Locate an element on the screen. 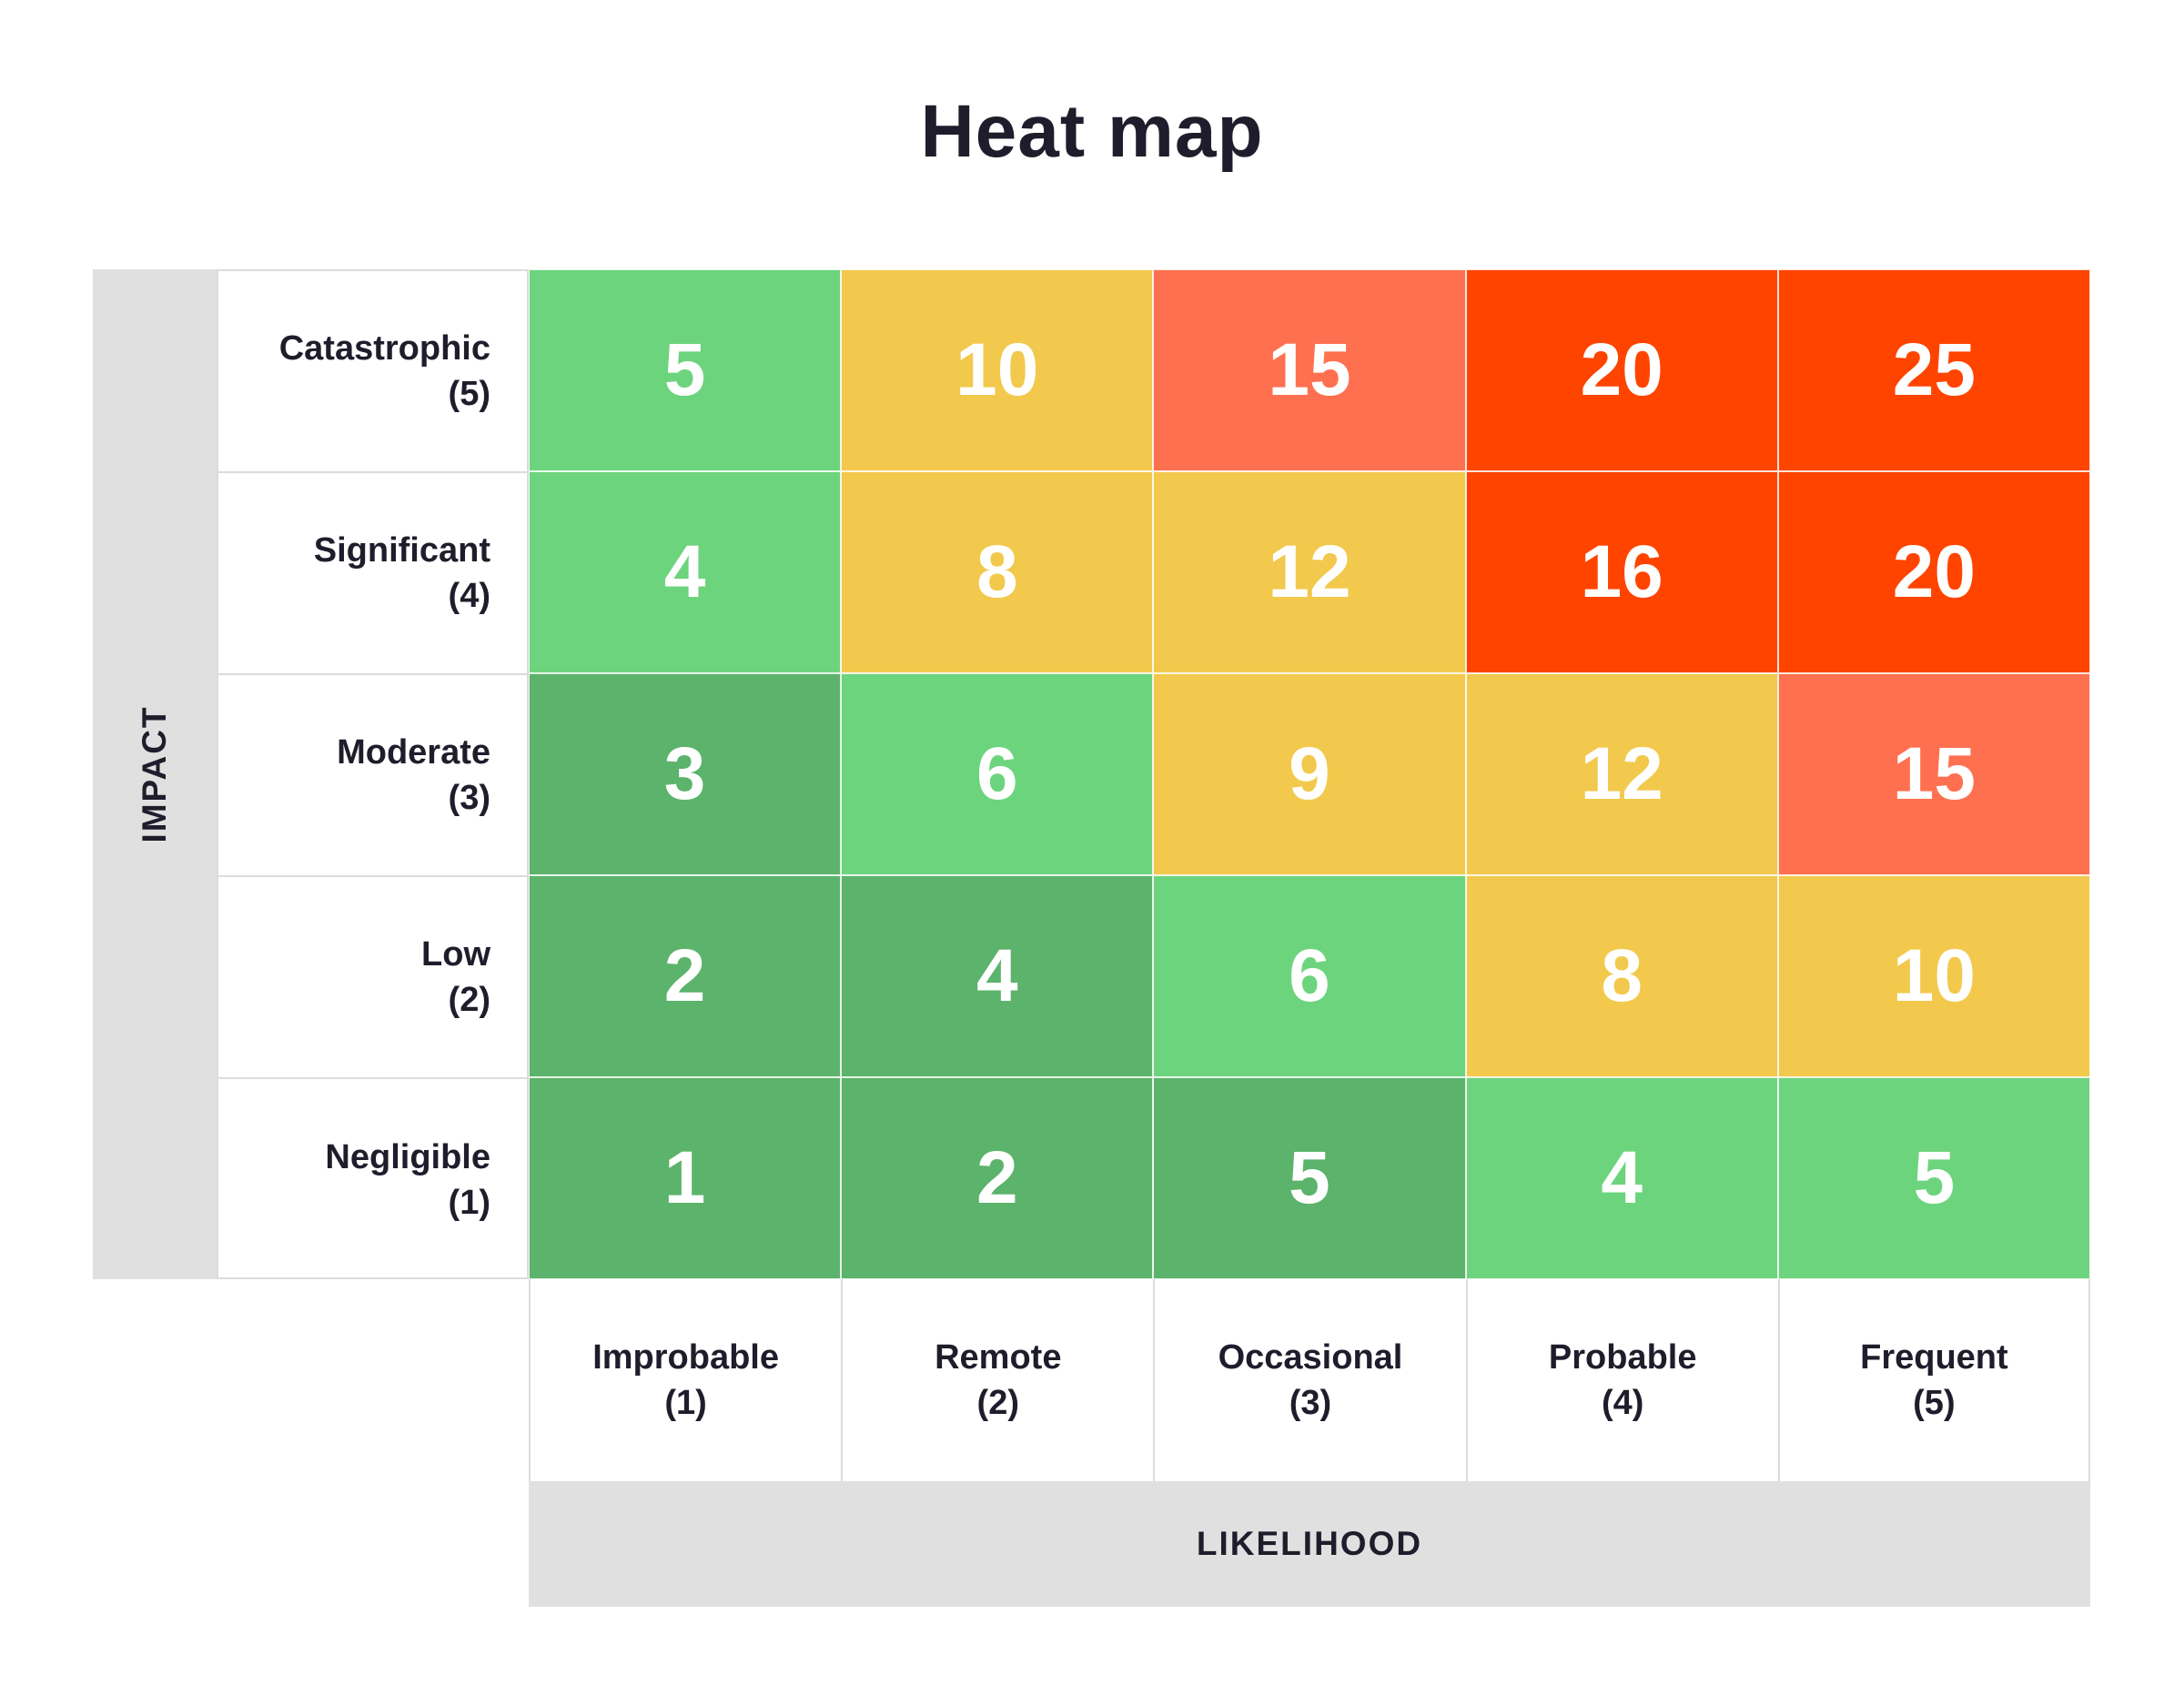 This screenshot has width=2184, height=1685. row-label-name: Catastrophic is located at coordinates (384, 349).